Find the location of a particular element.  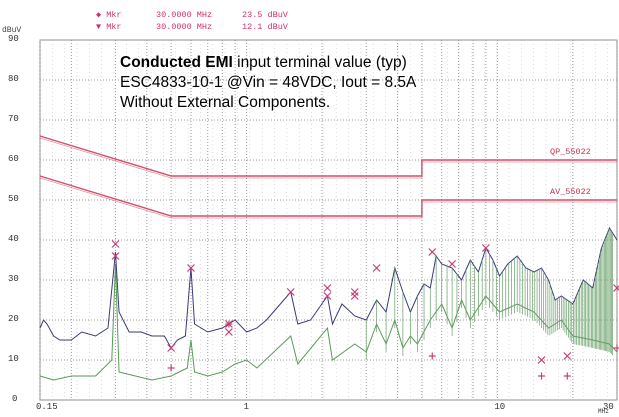

x-tick-label: 30 is located at coordinates (608, 407).